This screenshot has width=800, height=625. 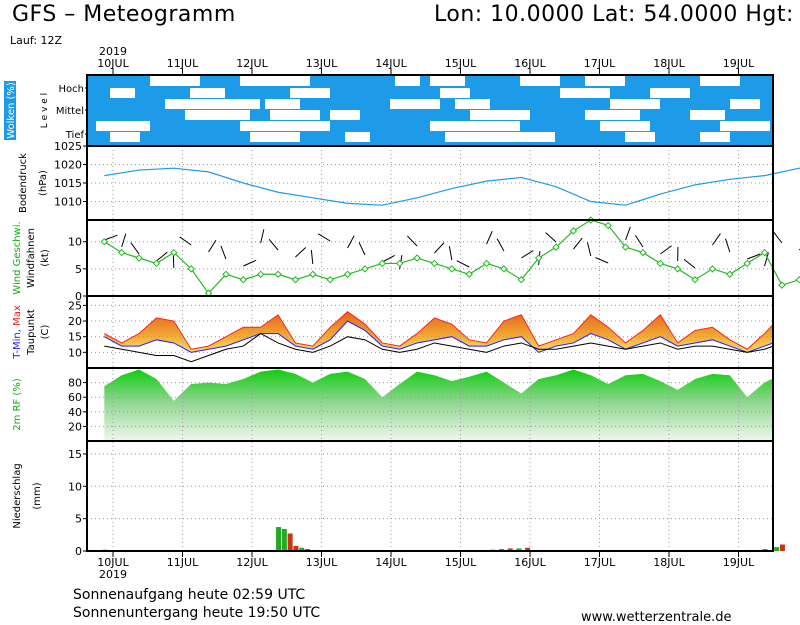 What do you see at coordinates (78, 519) in the screenshot?
I see `precipitation-tick-label: 5` at bounding box center [78, 519].